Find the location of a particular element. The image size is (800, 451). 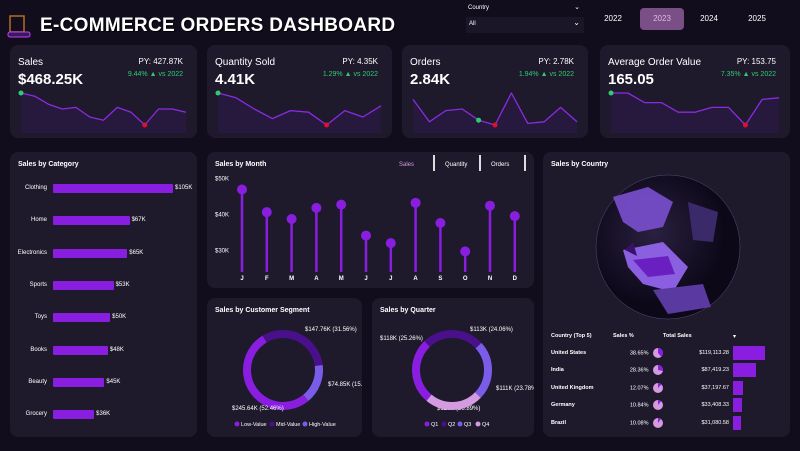

slice-label: $113K (24.06%) is located at coordinates (491, 330).